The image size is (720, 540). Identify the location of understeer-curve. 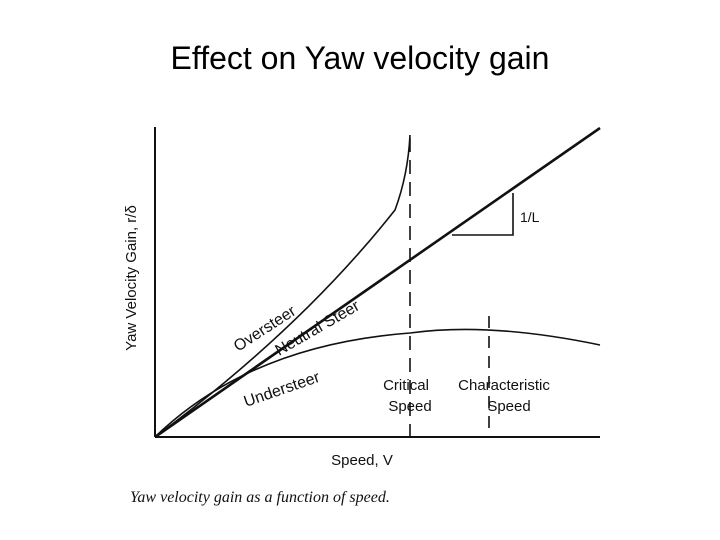
(377, 383).